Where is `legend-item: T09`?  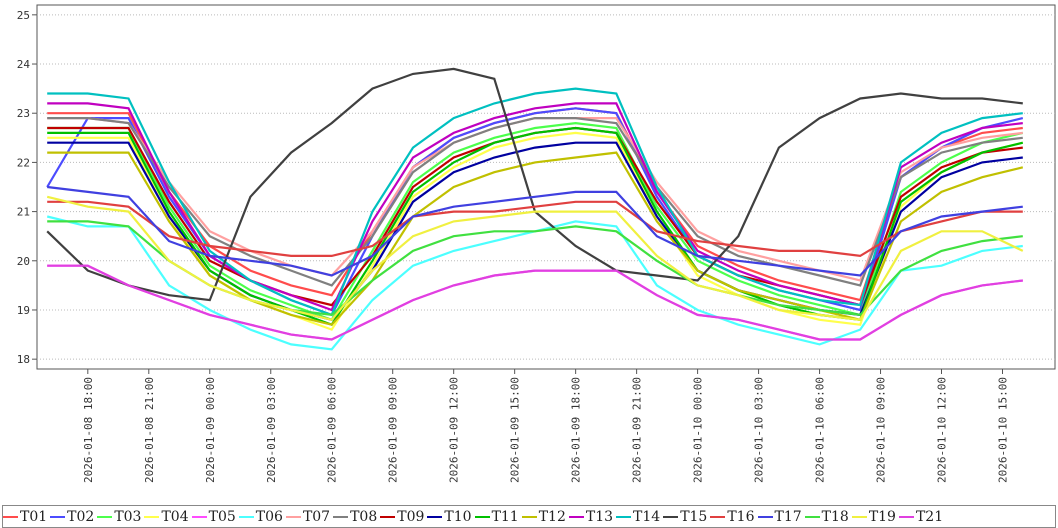 legend-item: T09 is located at coordinates (402, 517).